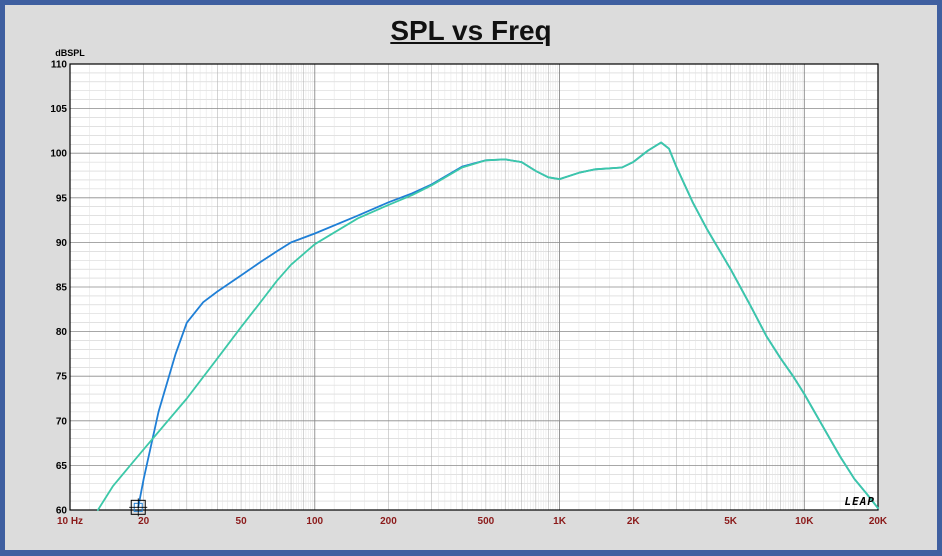 Image resolution: width=942 pixels, height=556 pixels. I want to click on x-tick-label: 100, so click(314, 521).